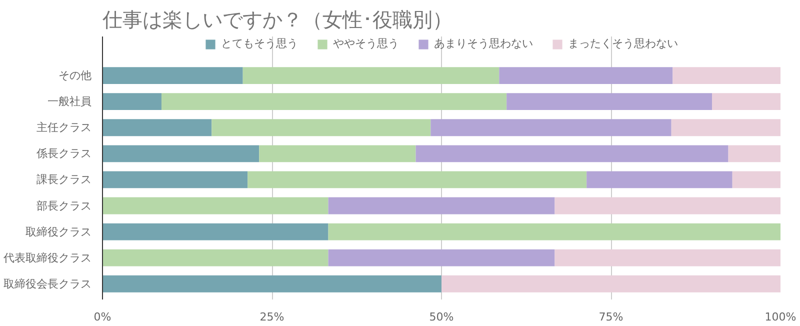 This screenshot has width=800, height=326. I want to click on legend-label: とてもそう思う, so click(259, 43).